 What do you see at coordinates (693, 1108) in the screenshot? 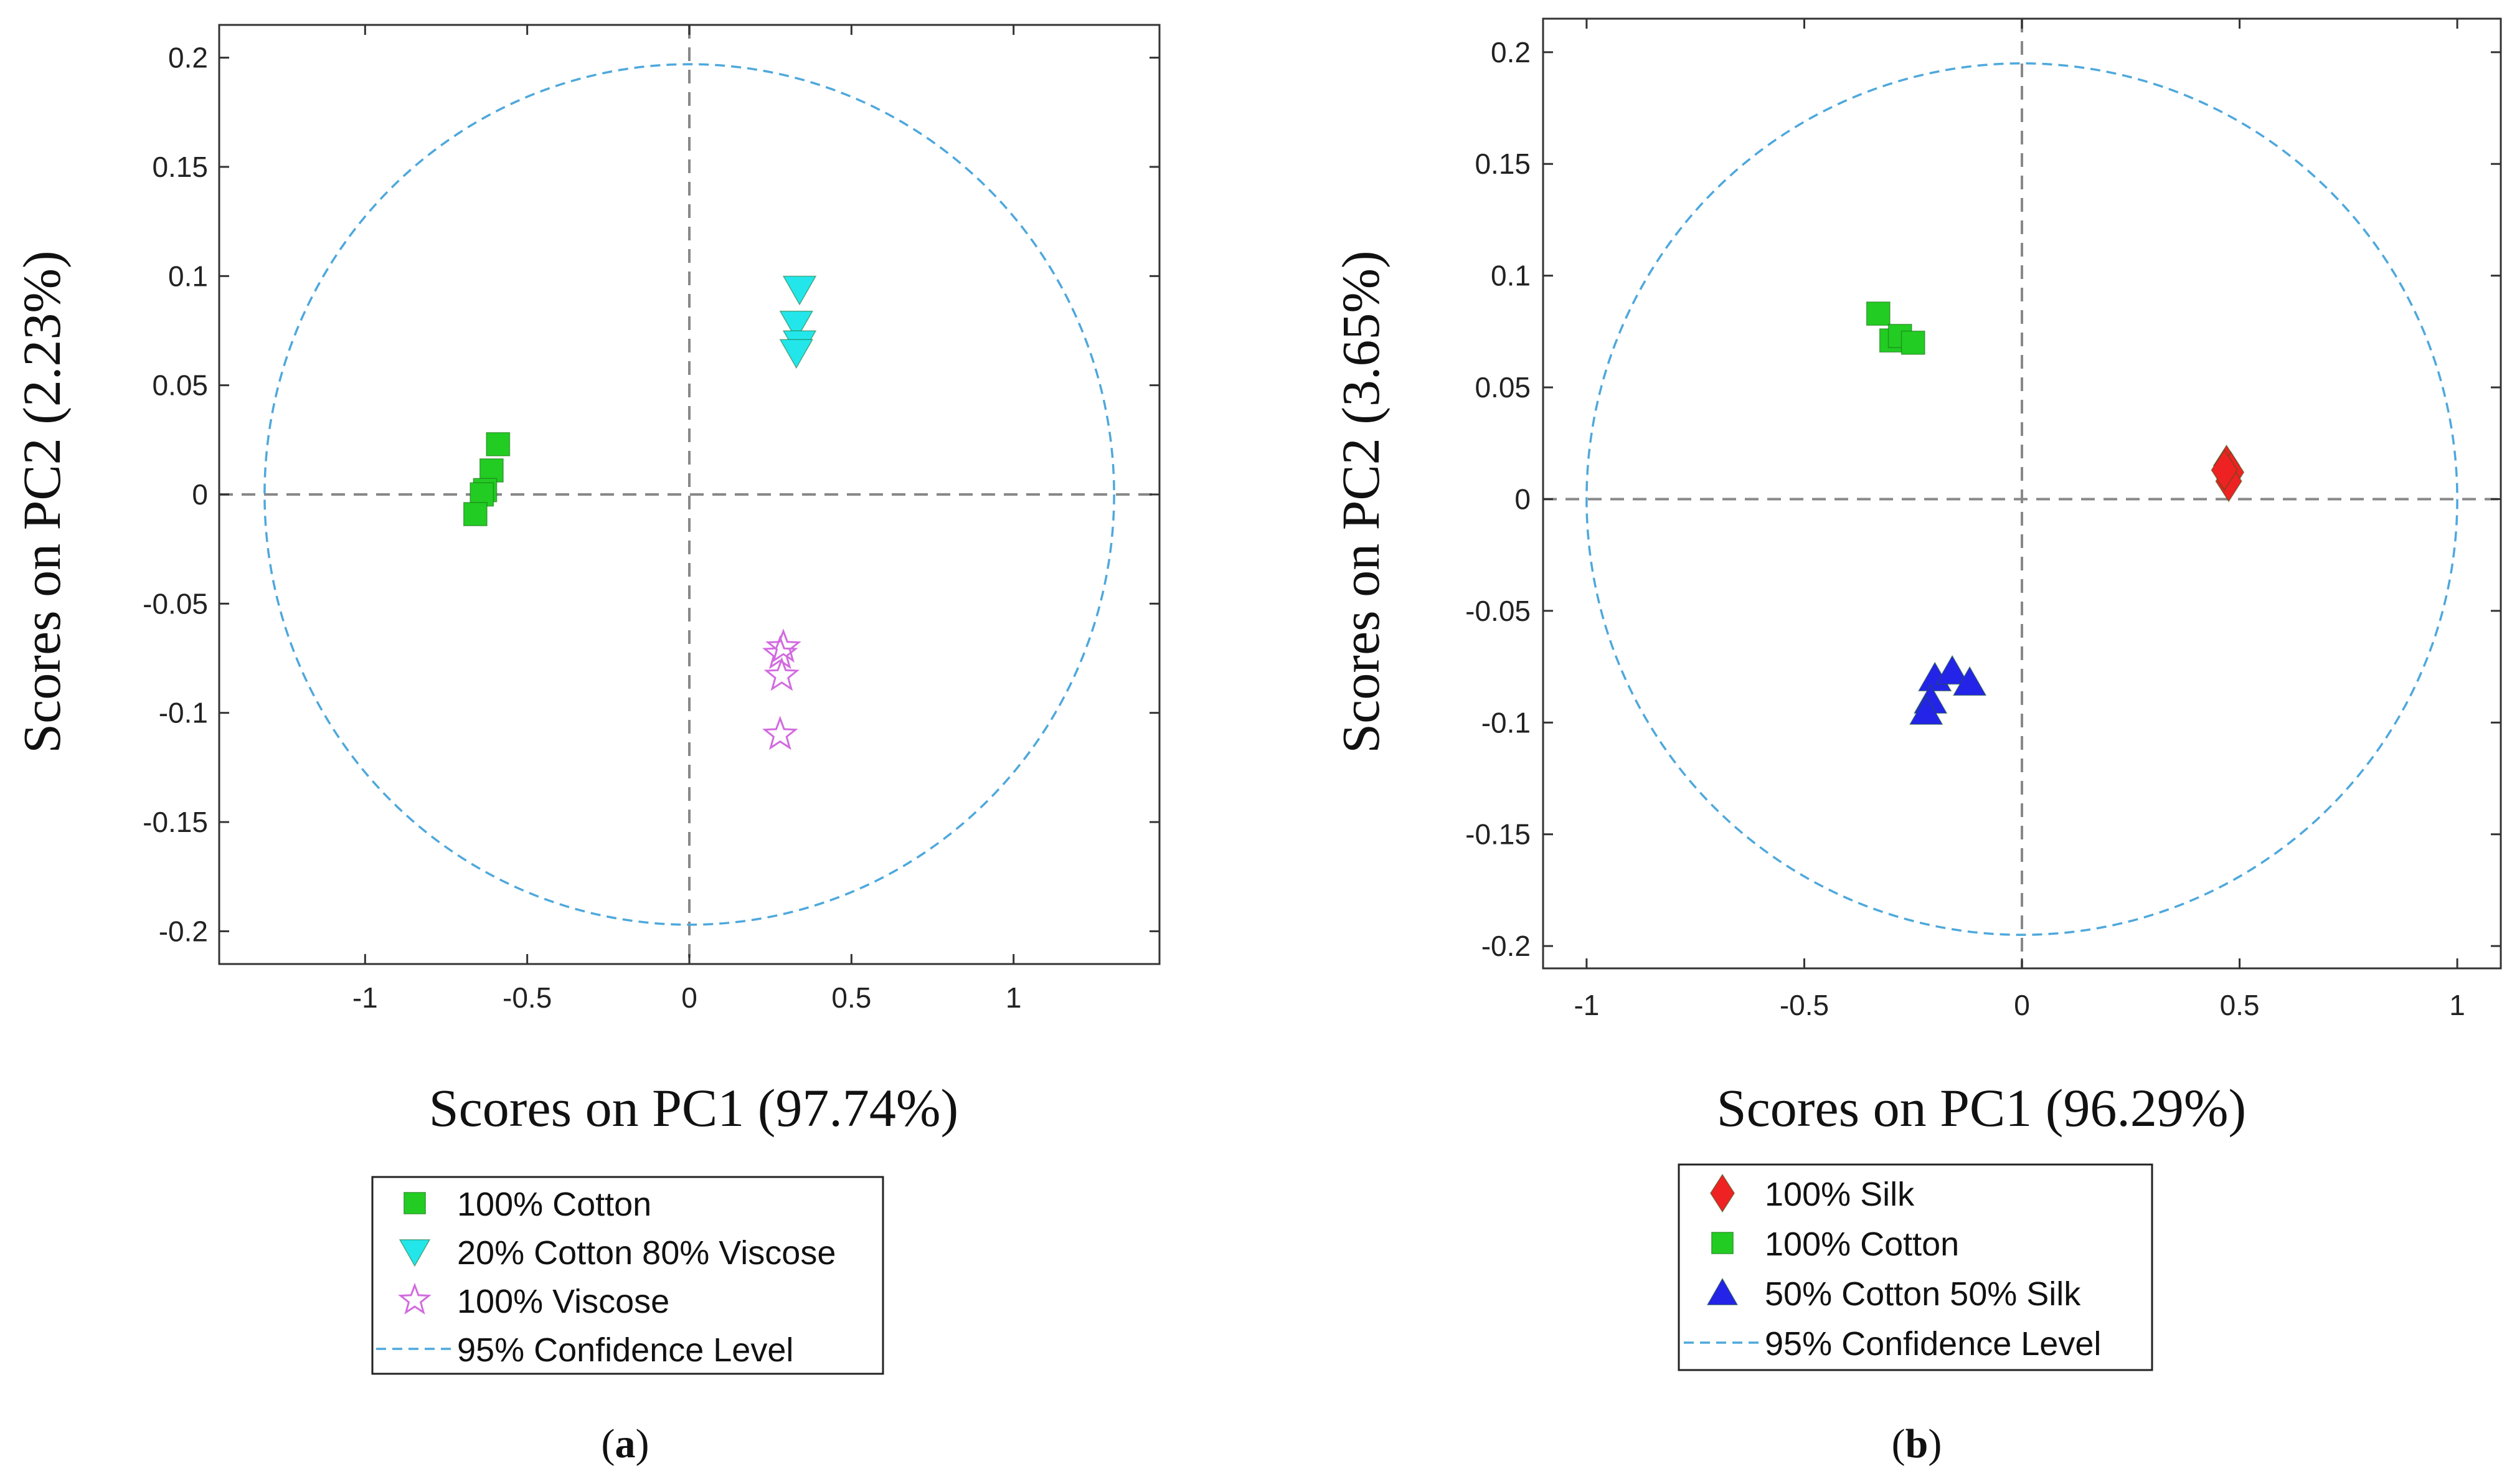
I see `panel-a-x-axis-label: Scores on PC1 (97.74%)` at bounding box center [693, 1108].